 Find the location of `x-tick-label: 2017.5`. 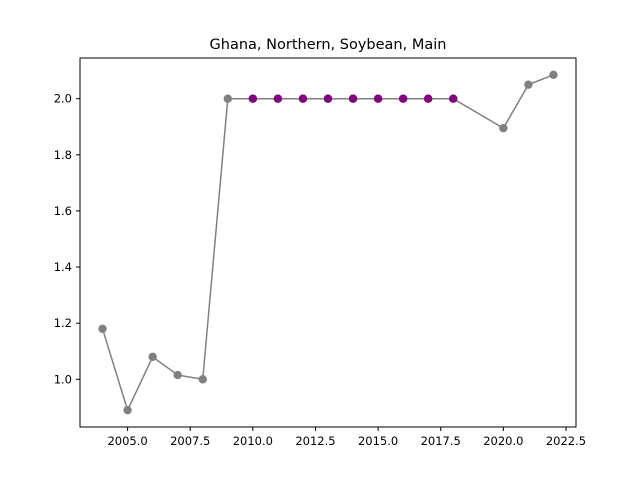

x-tick-label: 2017.5 is located at coordinates (441, 441).